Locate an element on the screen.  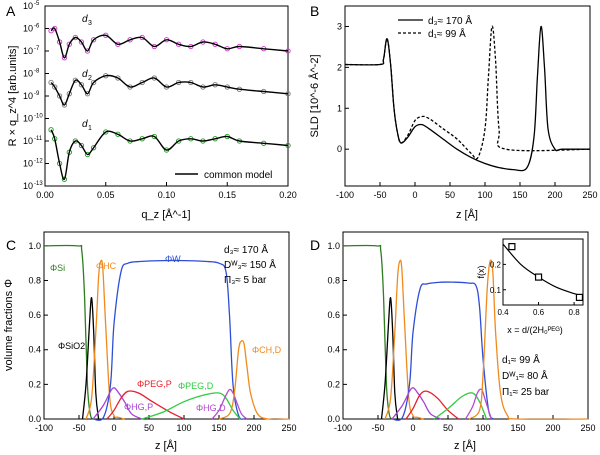
panel-c-xtick-label: 0 is located at coordinates (113, 428).